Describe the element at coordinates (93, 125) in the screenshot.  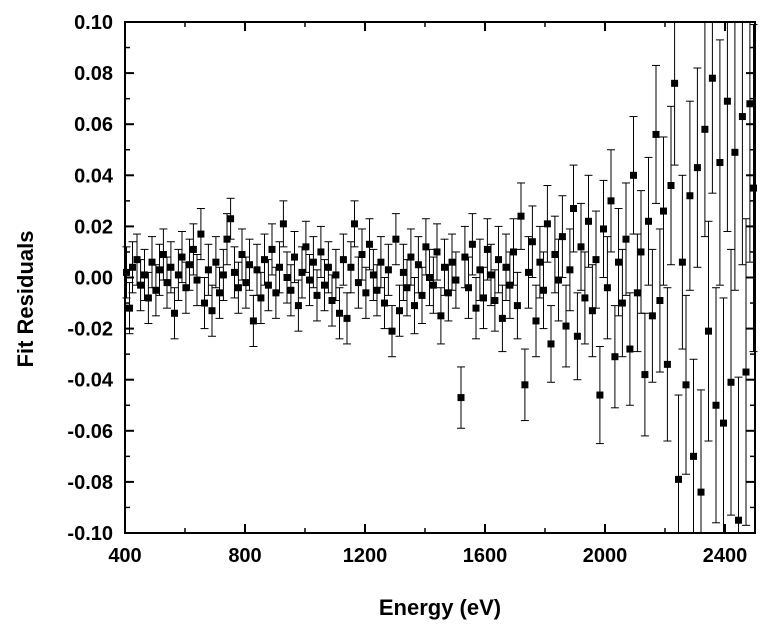
I see `y-tick-label: 0.06` at that location.